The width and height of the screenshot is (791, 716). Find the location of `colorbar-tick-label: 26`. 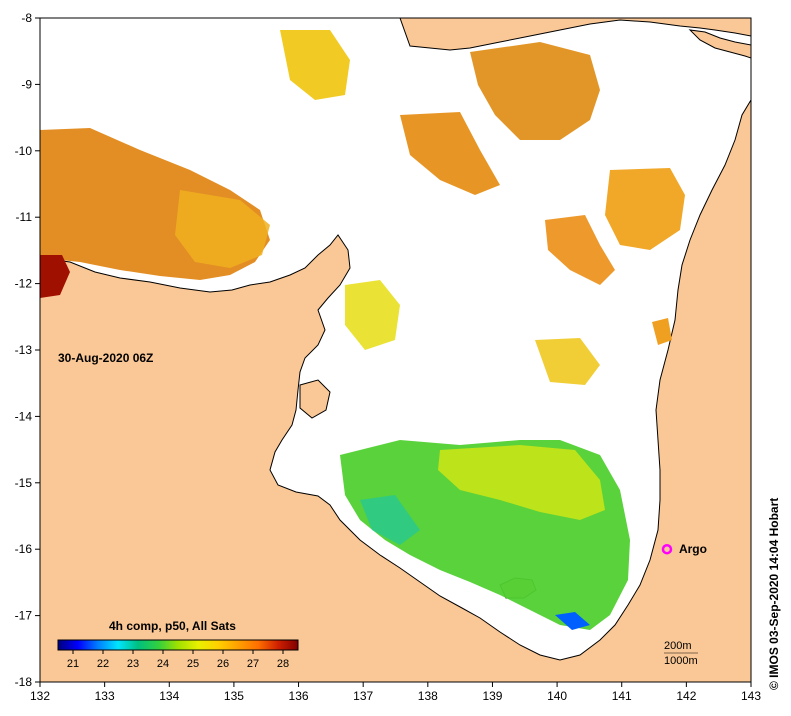

colorbar-tick-label: 26 is located at coordinates (223, 664).